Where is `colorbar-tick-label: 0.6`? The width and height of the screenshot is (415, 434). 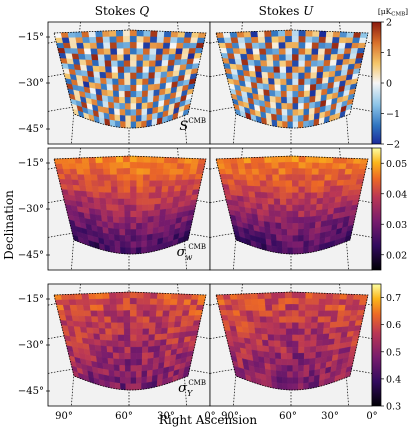
colorbar-tick-label: 0.6 is located at coordinates (393, 325).